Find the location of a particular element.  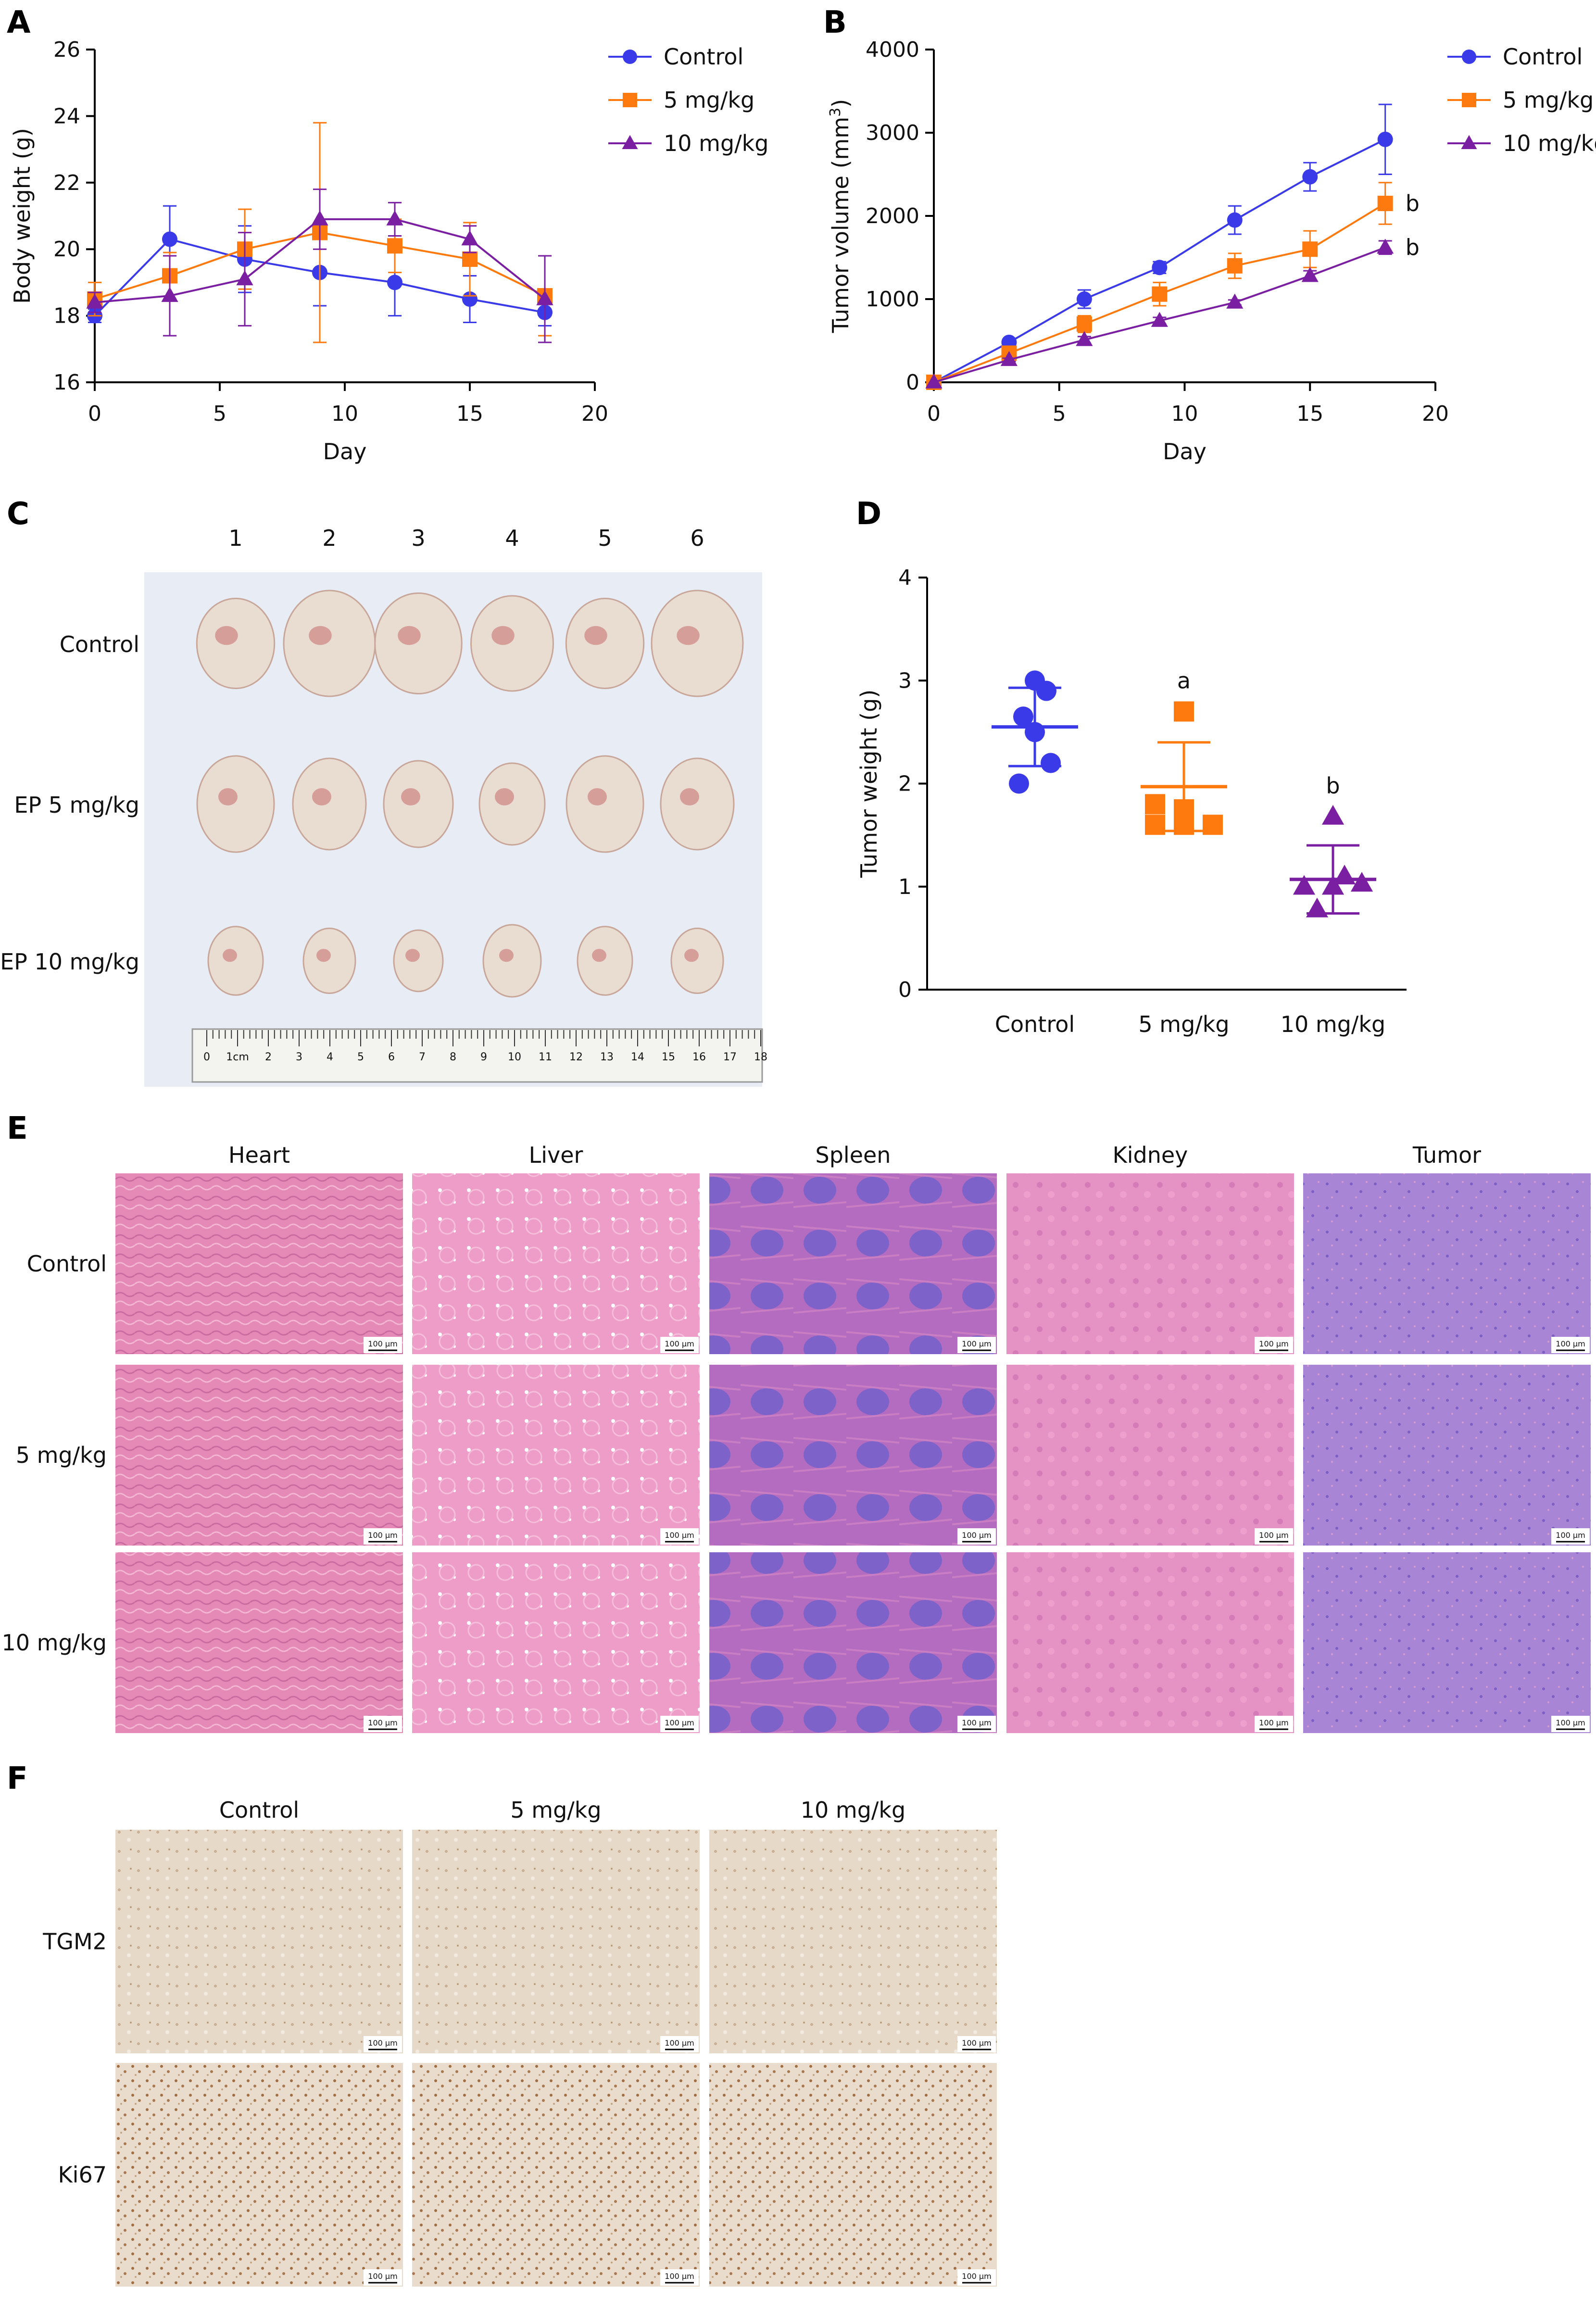

y-axis-title: Body weight (g) is located at coordinates (22, 216).